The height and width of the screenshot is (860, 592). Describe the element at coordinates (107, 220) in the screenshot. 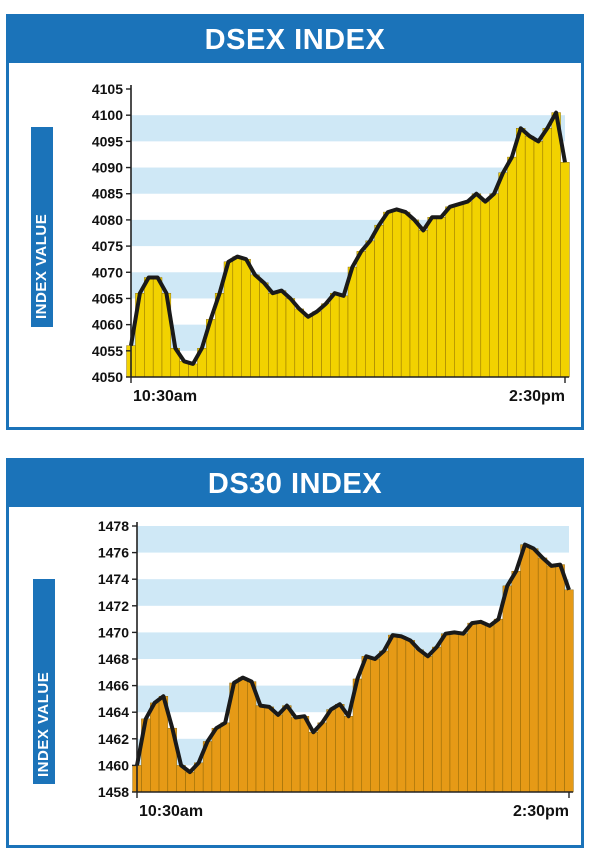

I see `y-tick-label: 4080` at that location.